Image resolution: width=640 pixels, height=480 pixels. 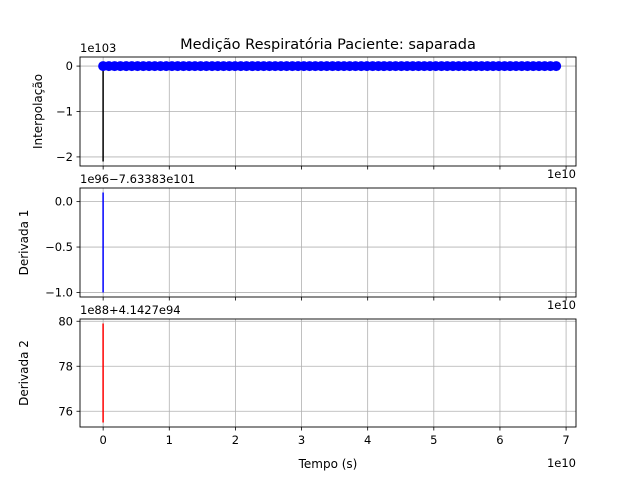 What do you see at coordinates (64, 202) in the screenshot?
I see `y-tick-label: 0.0` at bounding box center [64, 202].